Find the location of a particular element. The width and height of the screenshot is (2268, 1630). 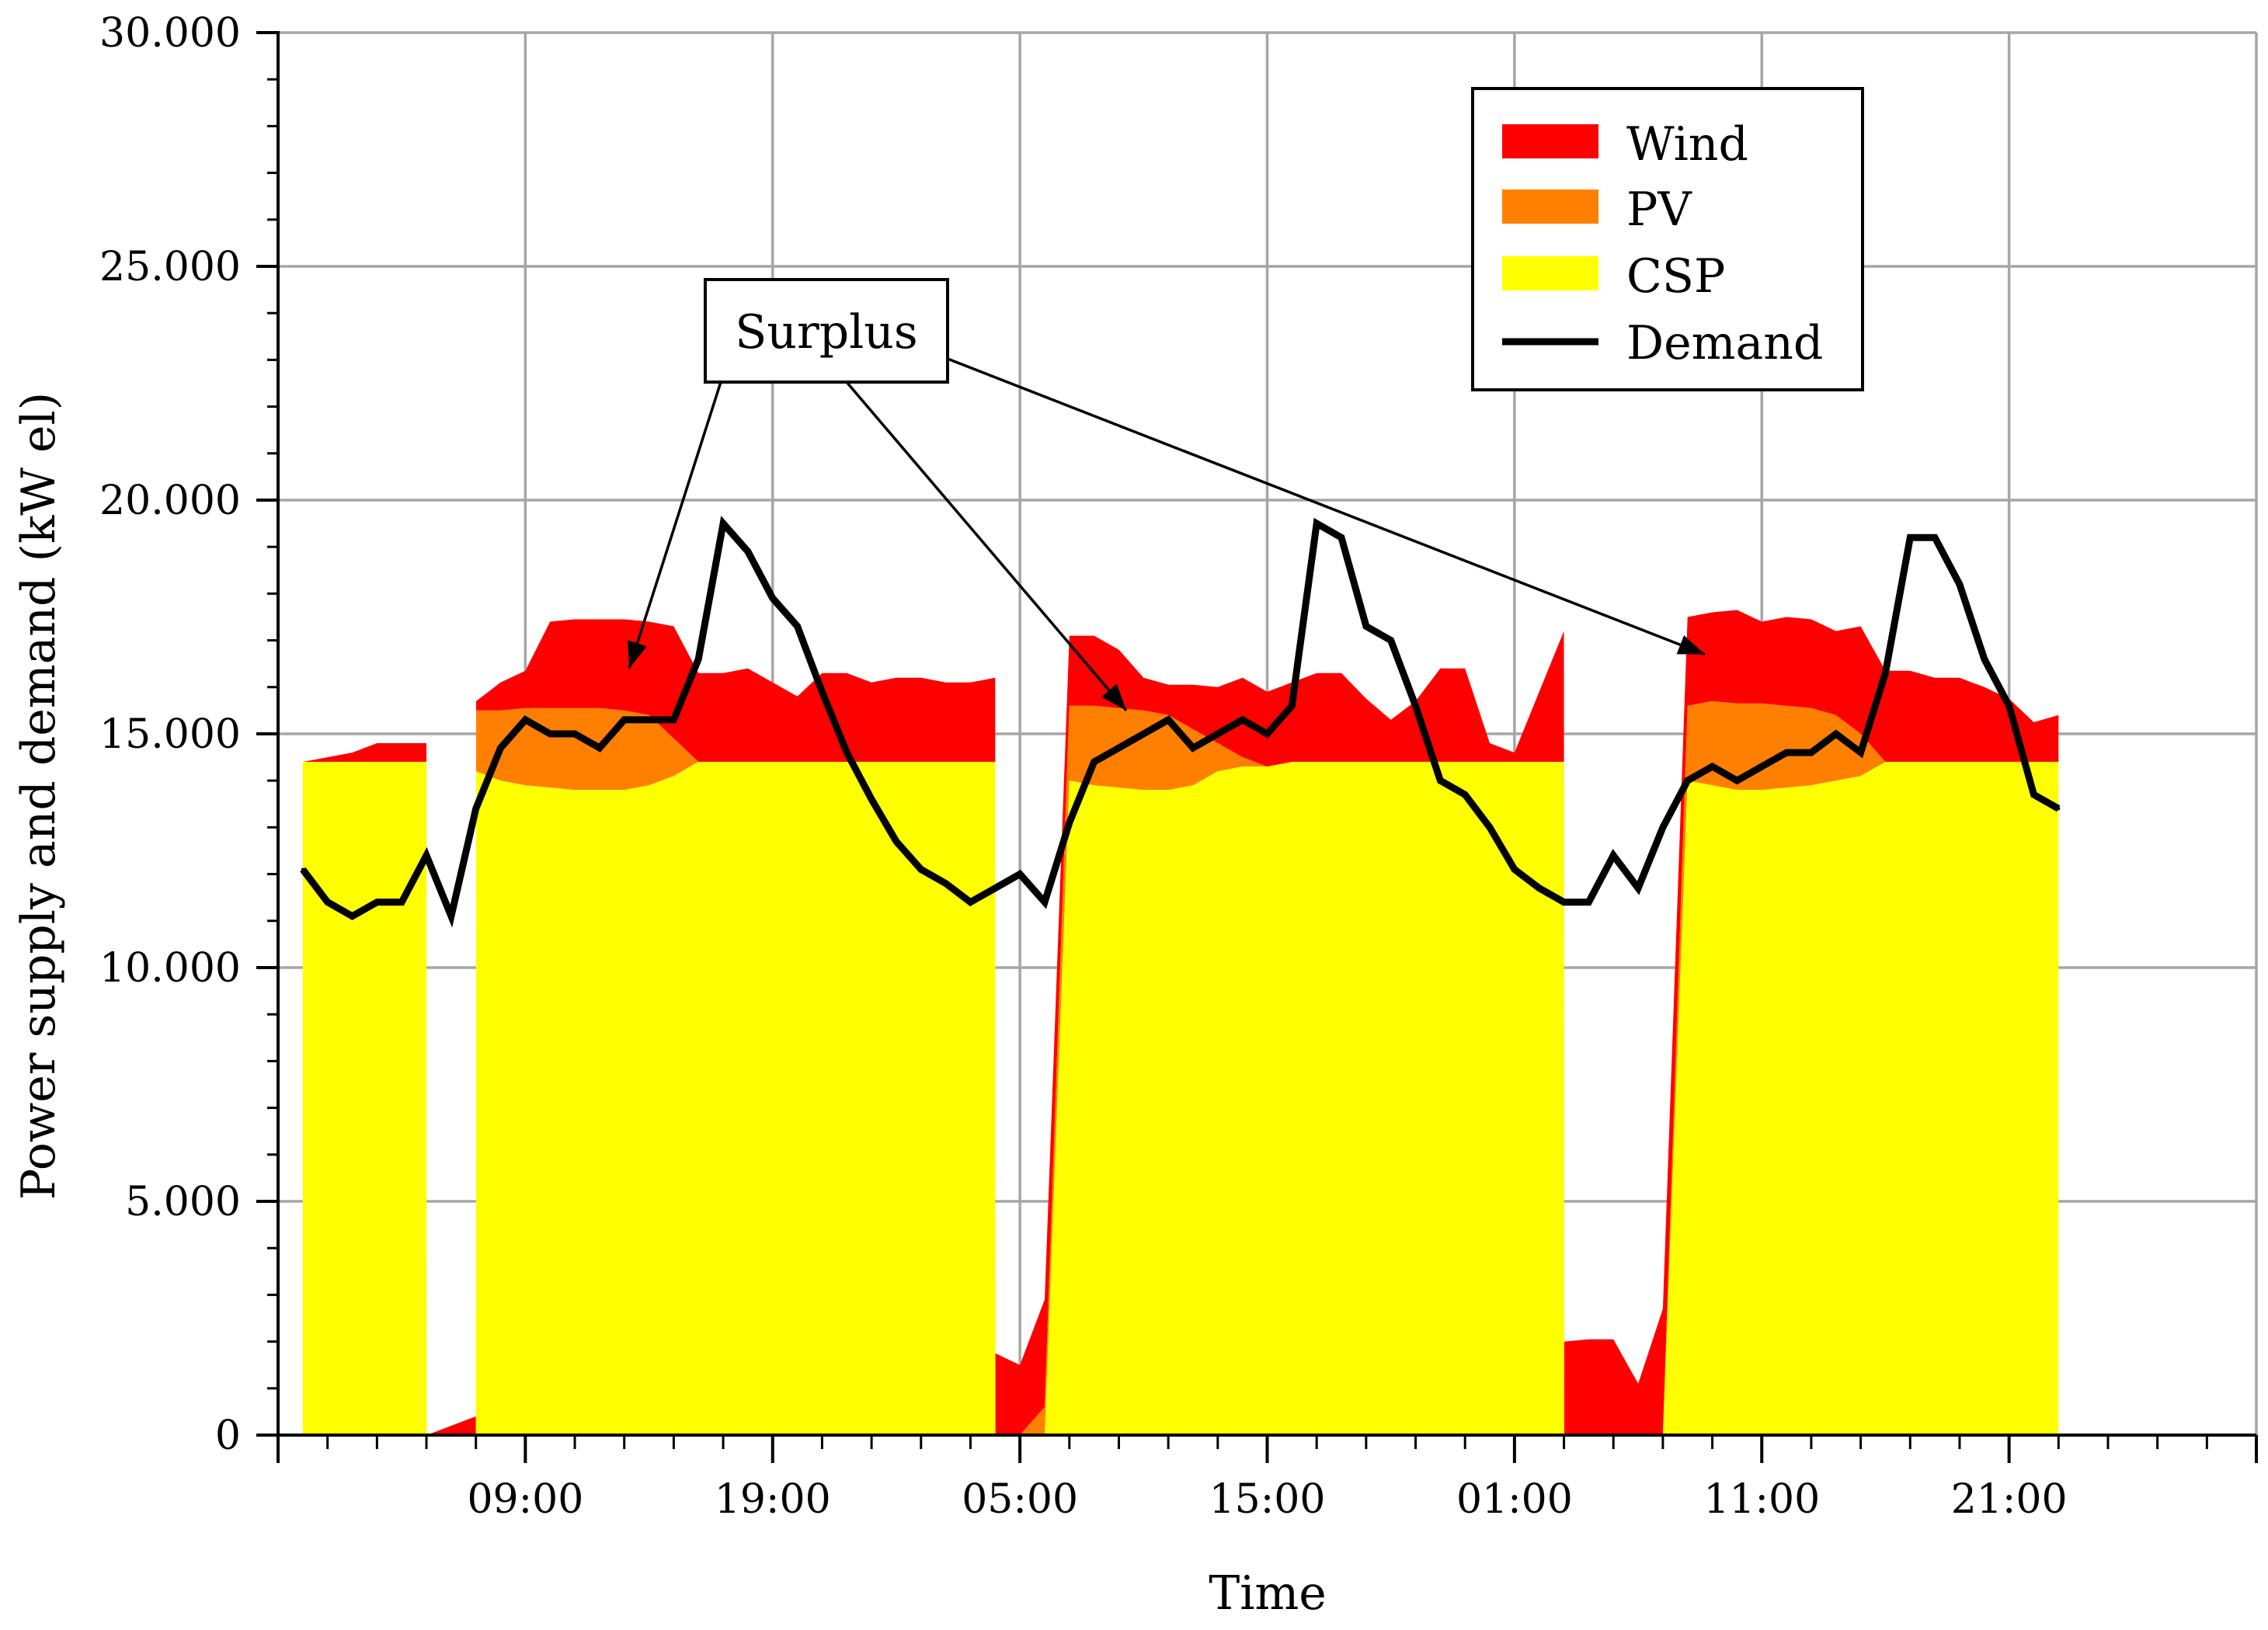

legend-swatch-pv is located at coordinates (1550, 206).